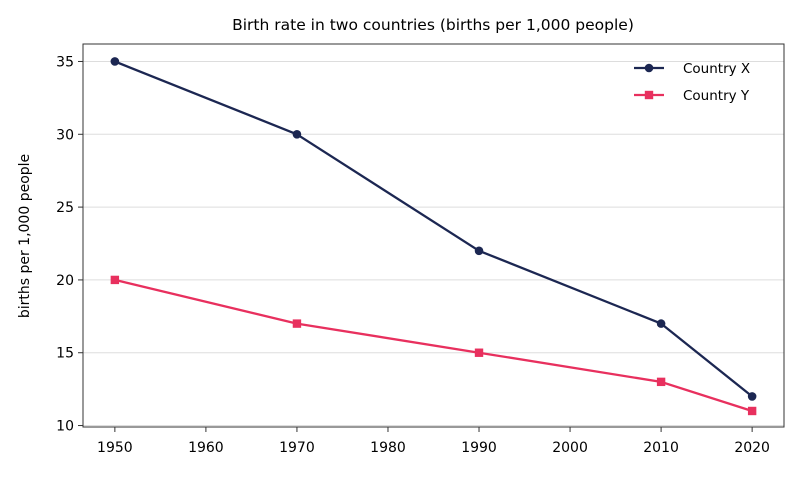  What do you see at coordinates (65, 62) in the screenshot?
I see `y-tick-label-5: 35` at bounding box center [65, 62].